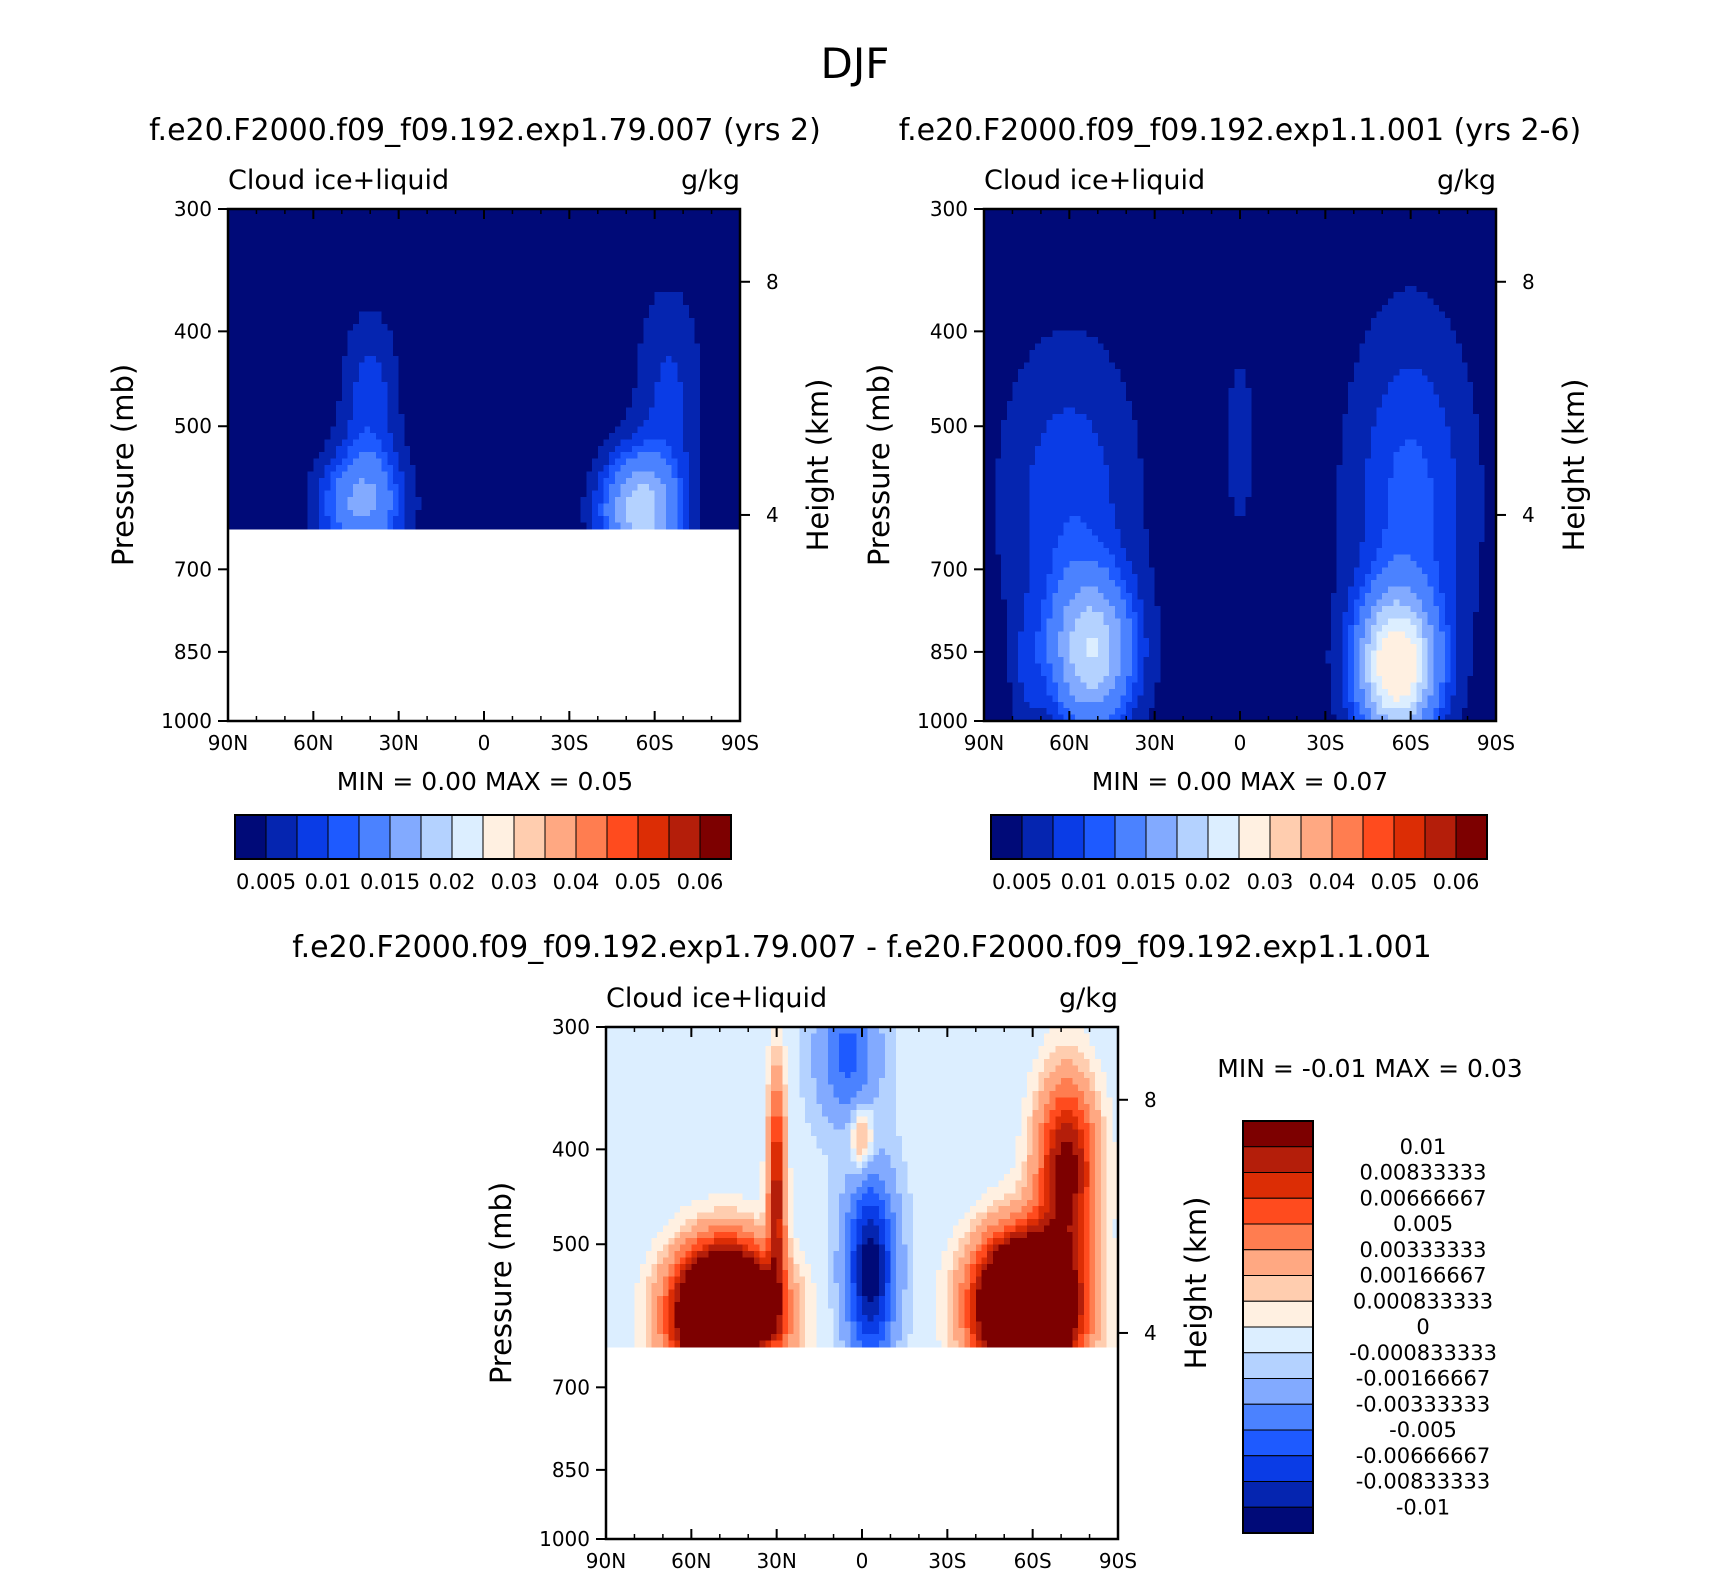  I want to click on x-tick-label: 60S, so click(655, 743).